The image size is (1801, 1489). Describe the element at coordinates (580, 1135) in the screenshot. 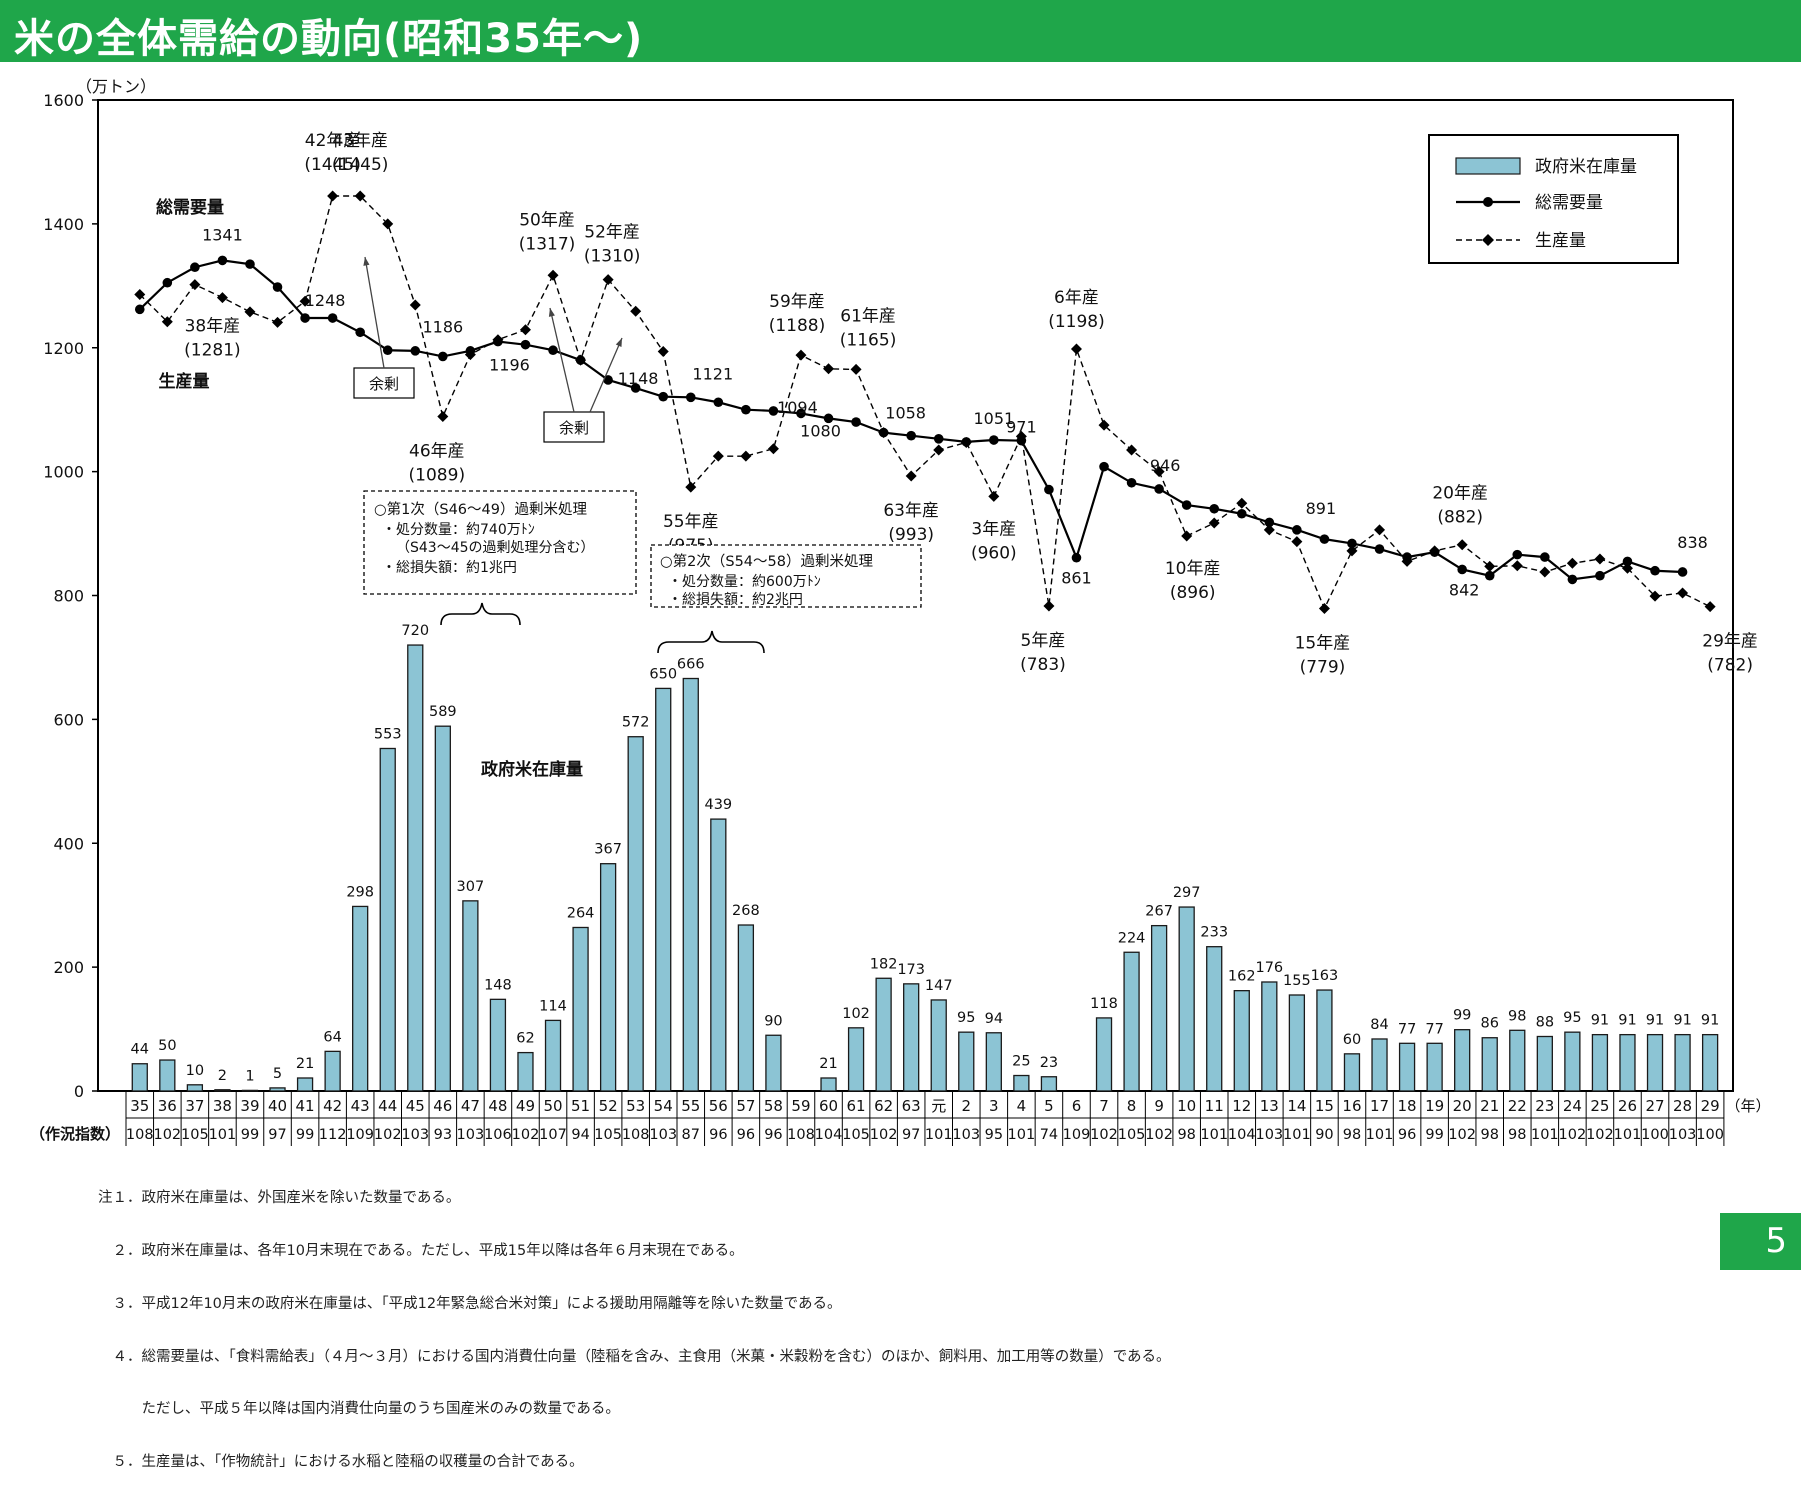

I see `crop-index-label: 94` at that location.